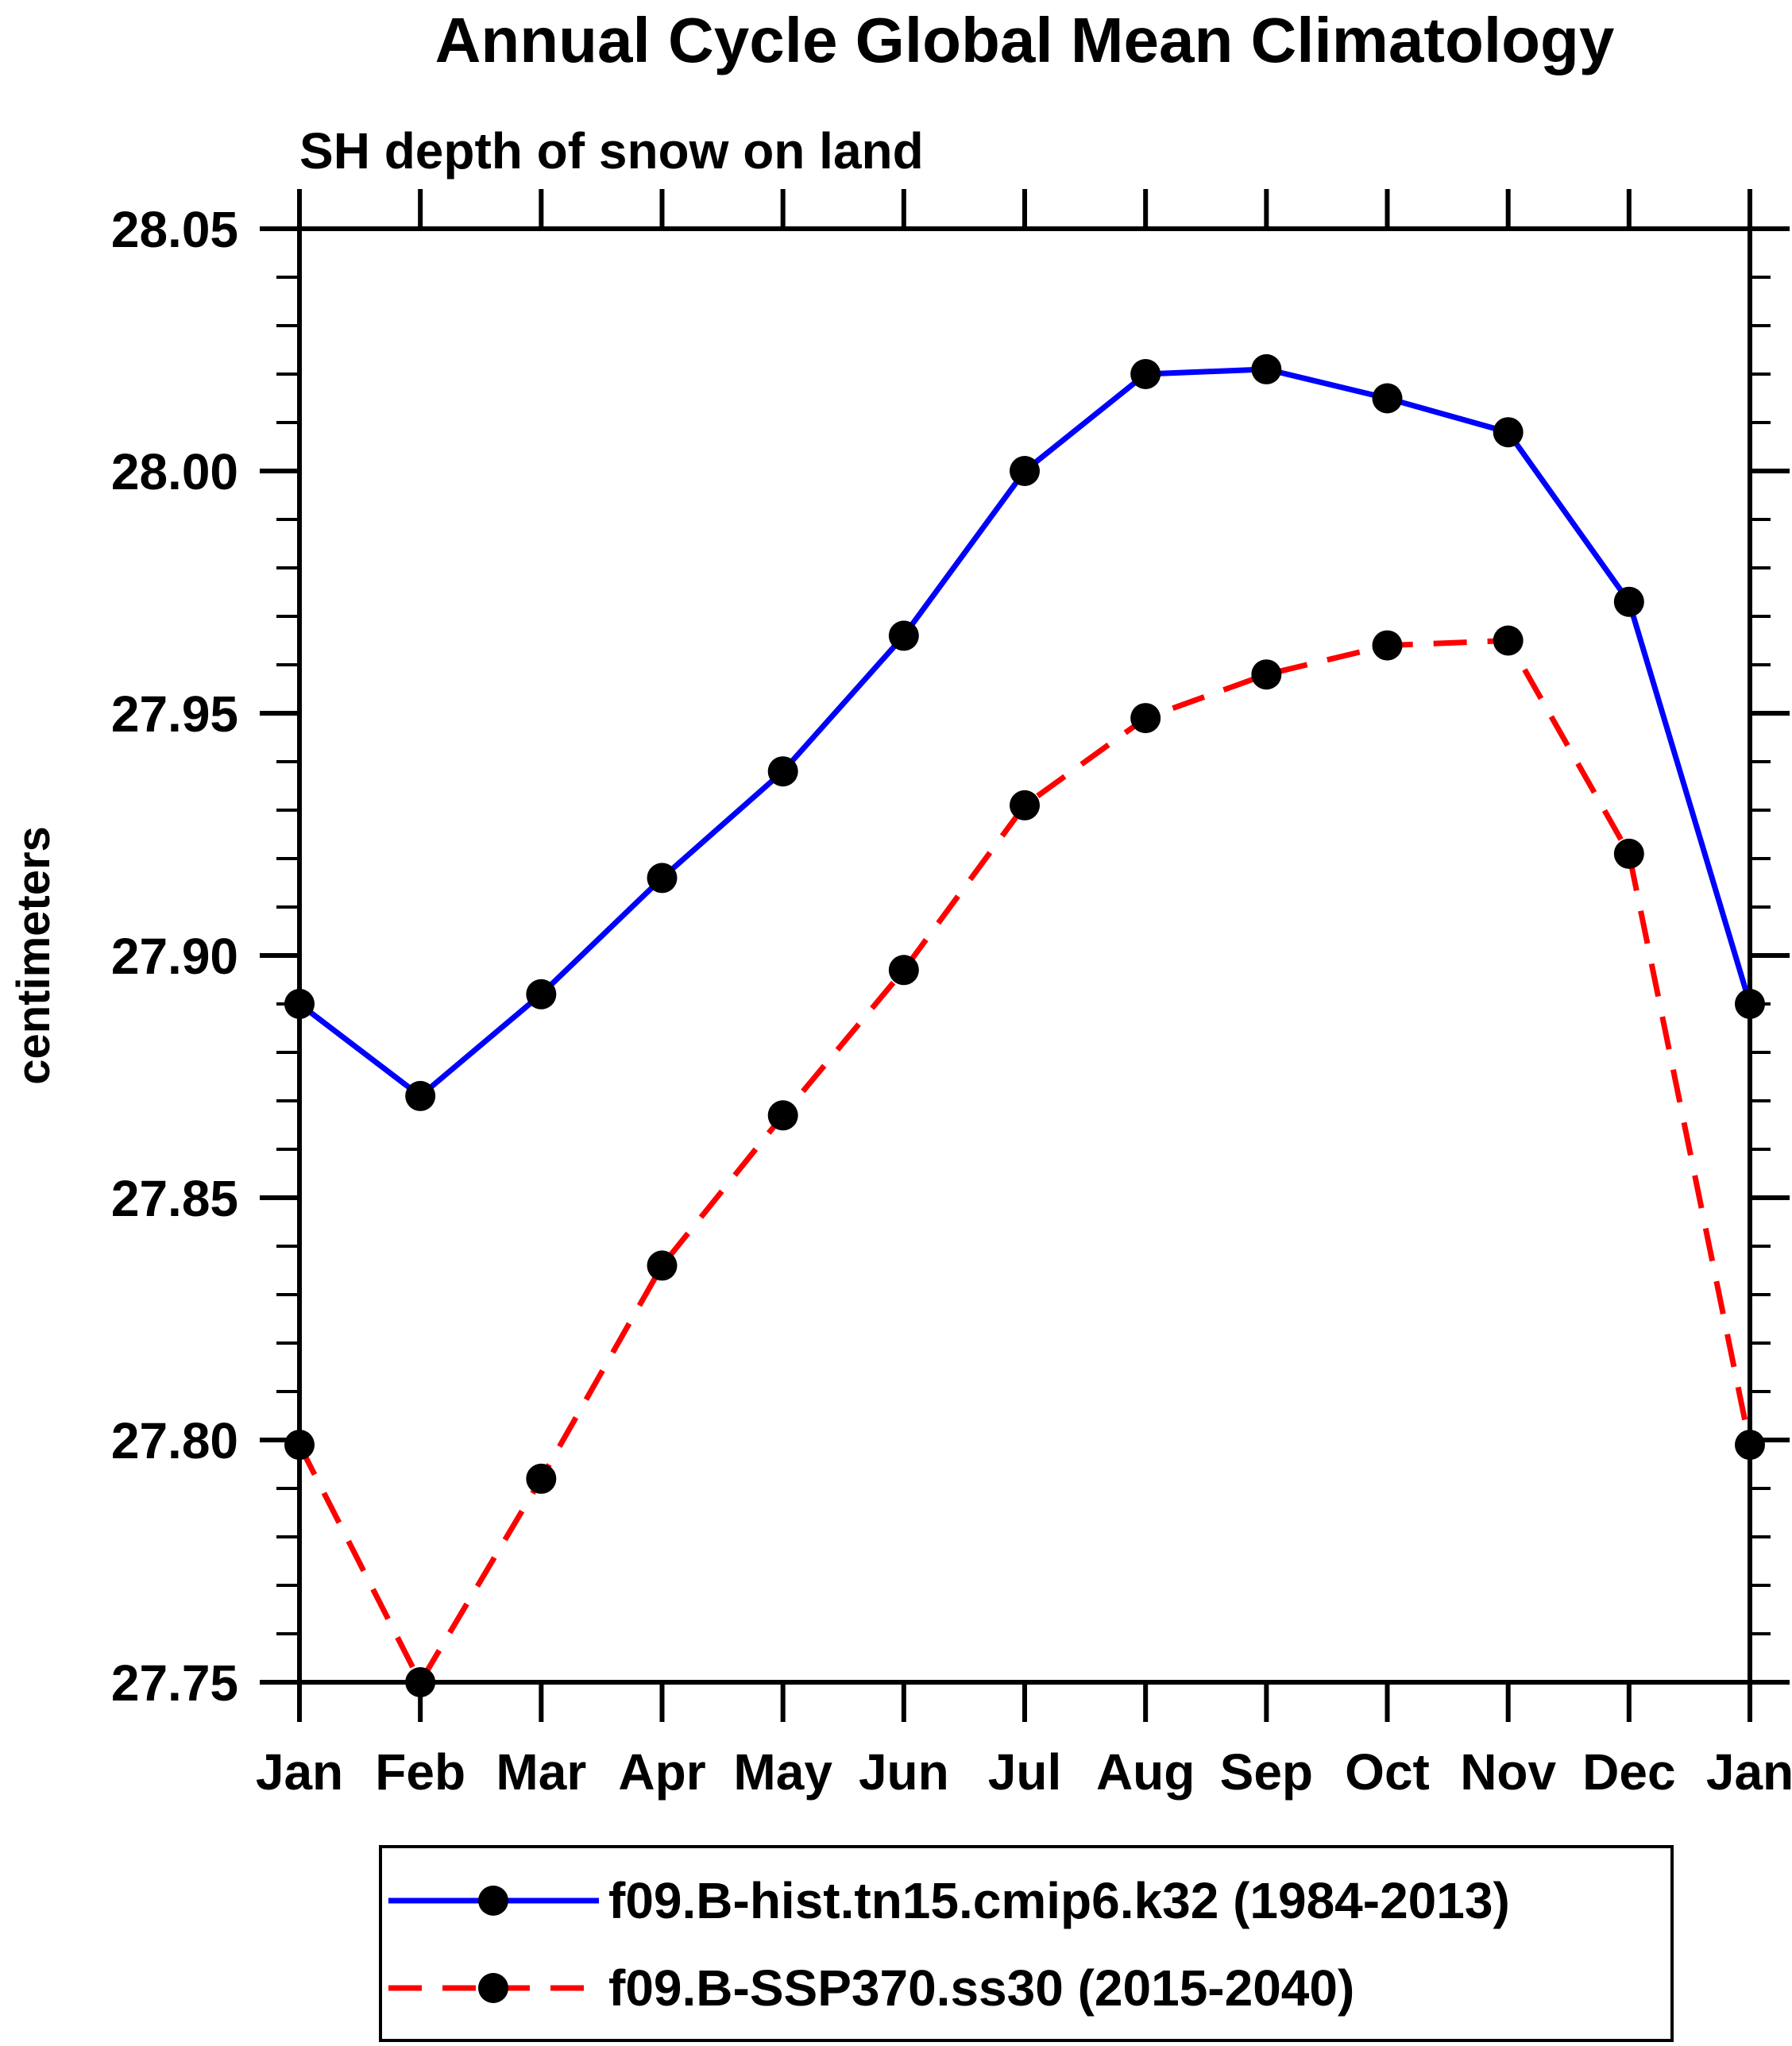  Describe the element at coordinates (1059, 1900) in the screenshot. I see `legend-label-0: f09.B-hist.tn15.cmip6.k32 (1984-2013)` at that location.